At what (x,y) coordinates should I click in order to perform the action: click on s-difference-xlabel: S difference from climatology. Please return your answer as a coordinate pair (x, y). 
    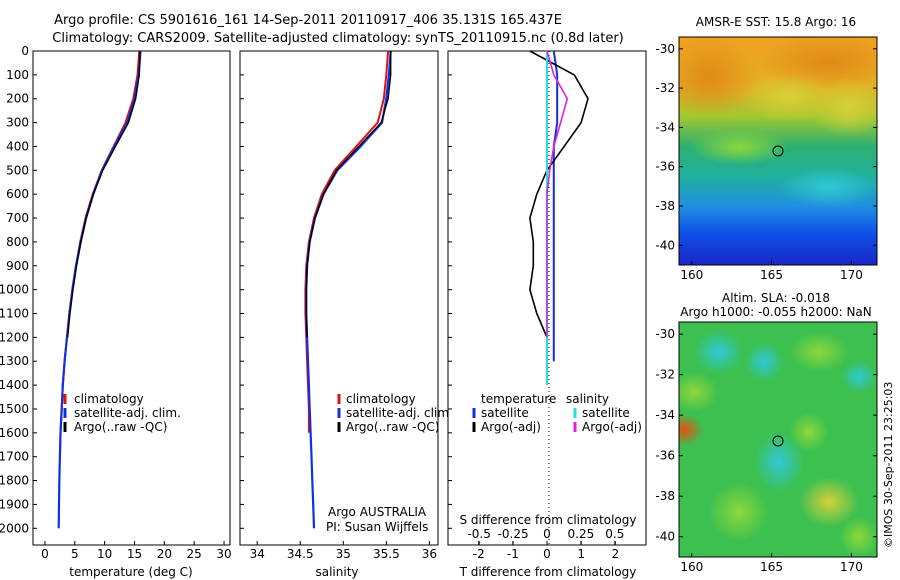
    Looking at the image, I should click on (548, 520).